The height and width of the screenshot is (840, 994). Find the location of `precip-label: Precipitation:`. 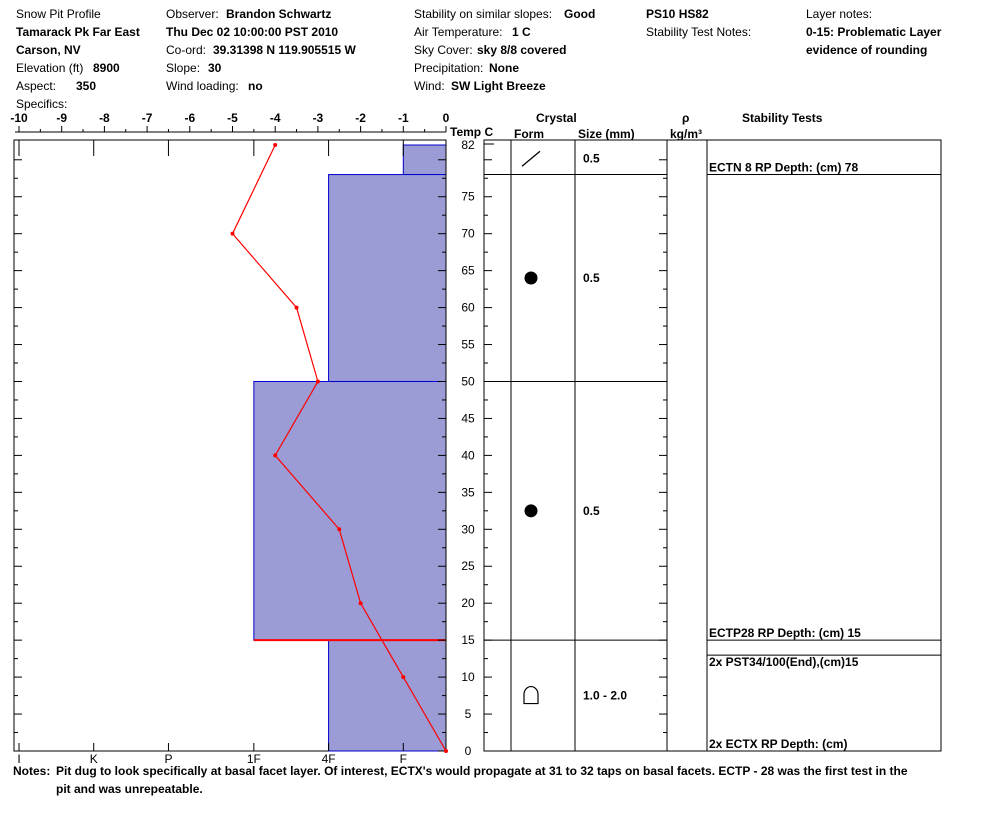

precip-label: Precipitation: is located at coordinates (449, 68).